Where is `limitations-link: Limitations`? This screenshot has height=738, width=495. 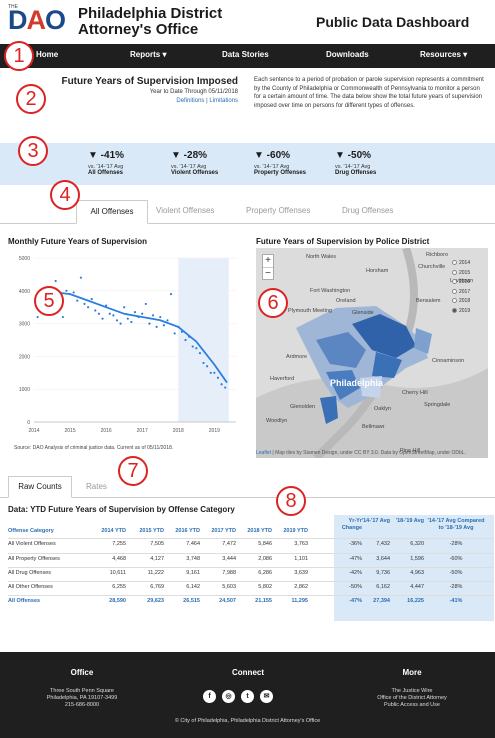 limitations-link: Limitations is located at coordinates (223, 101).